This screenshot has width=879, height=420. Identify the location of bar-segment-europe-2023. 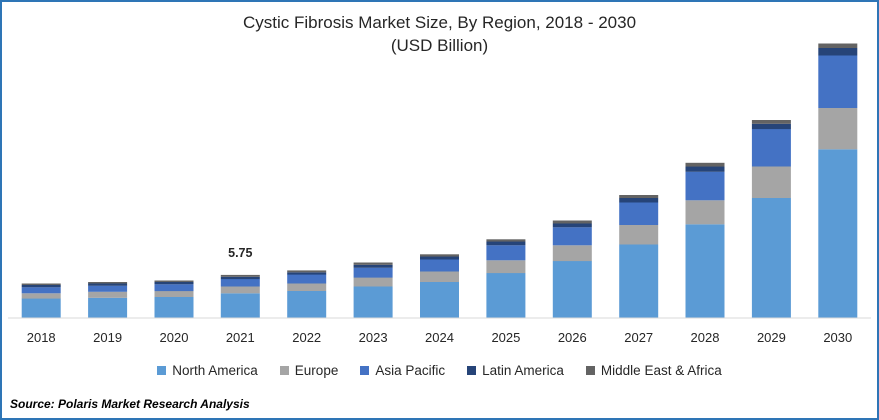
(373, 282).